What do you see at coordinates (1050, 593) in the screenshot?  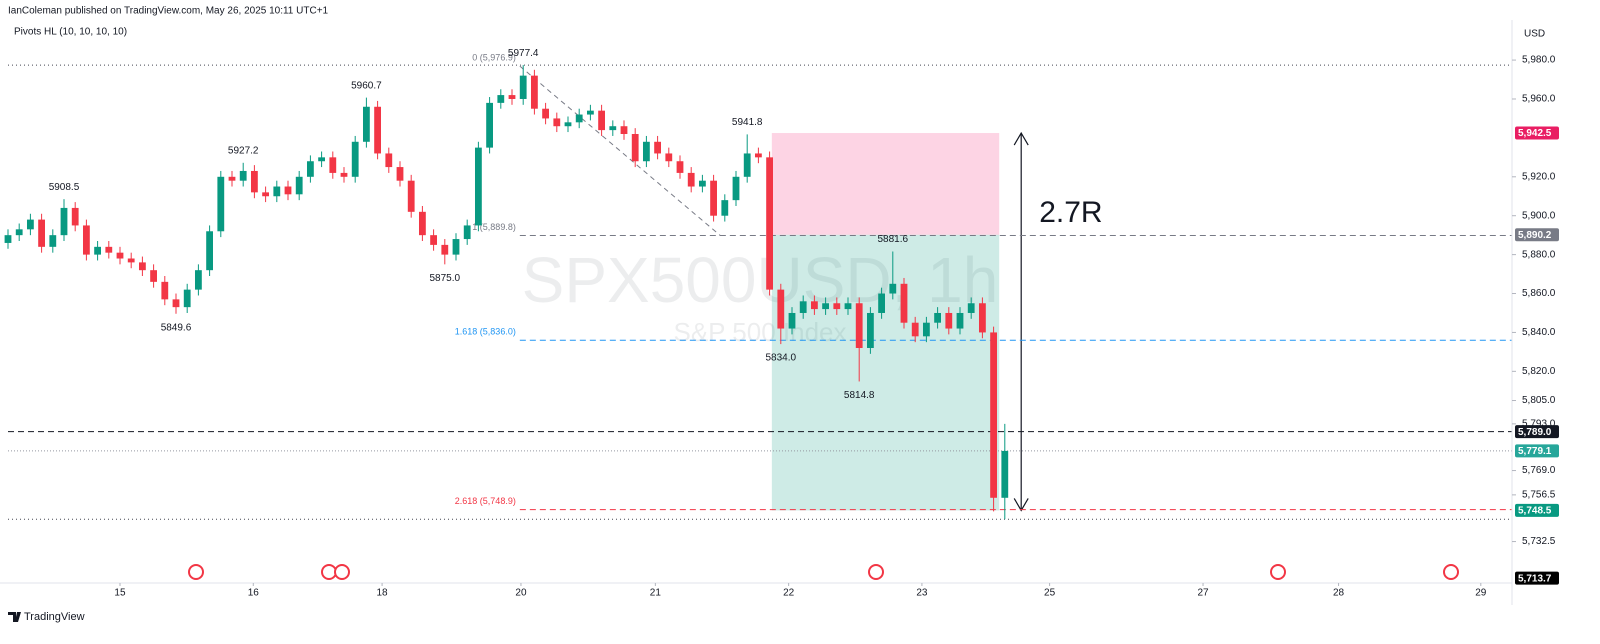 I see `x-tick-label: 25` at bounding box center [1050, 593].